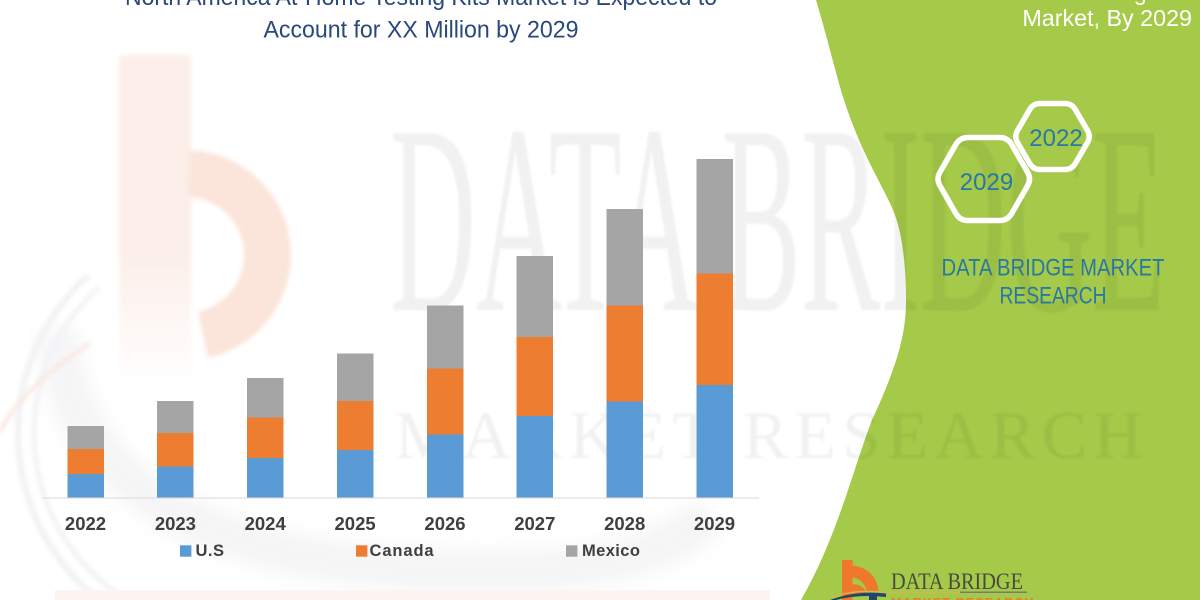 The height and width of the screenshot is (600, 1200). I want to click on svg-text: Account for XX Million by 2029, so click(421, 30).